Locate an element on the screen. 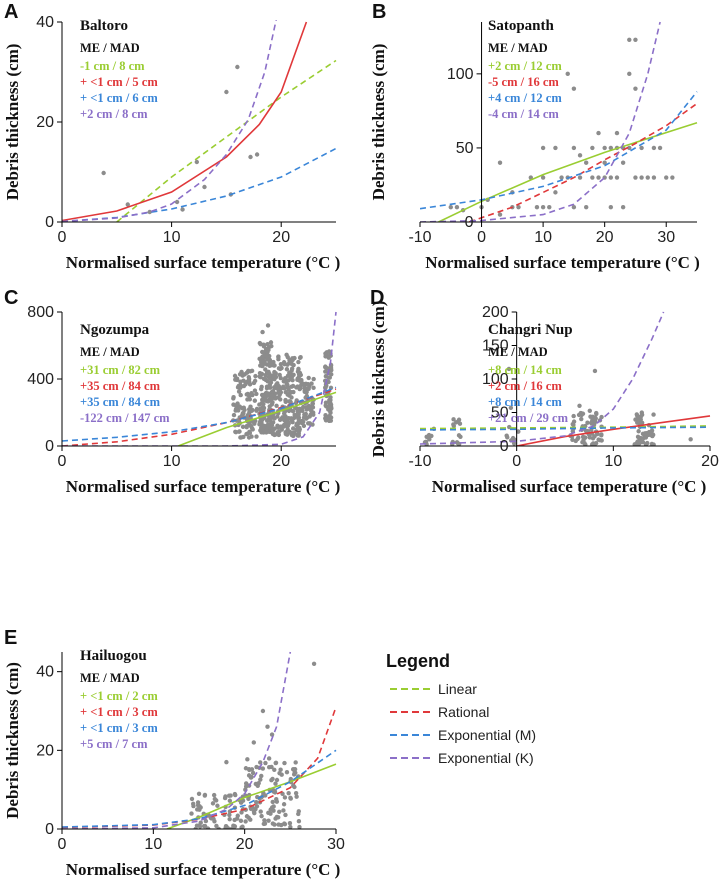 The height and width of the screenshot is (889, 720). legend-item-label: Exponential (K) is located at coordinates (486, 758).